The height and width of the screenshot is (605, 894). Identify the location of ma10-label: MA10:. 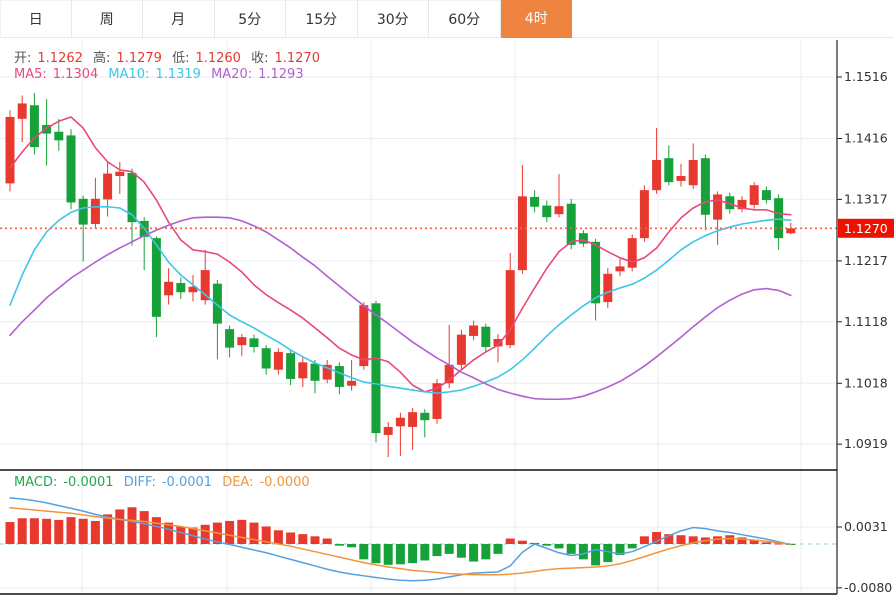
(129, 74).